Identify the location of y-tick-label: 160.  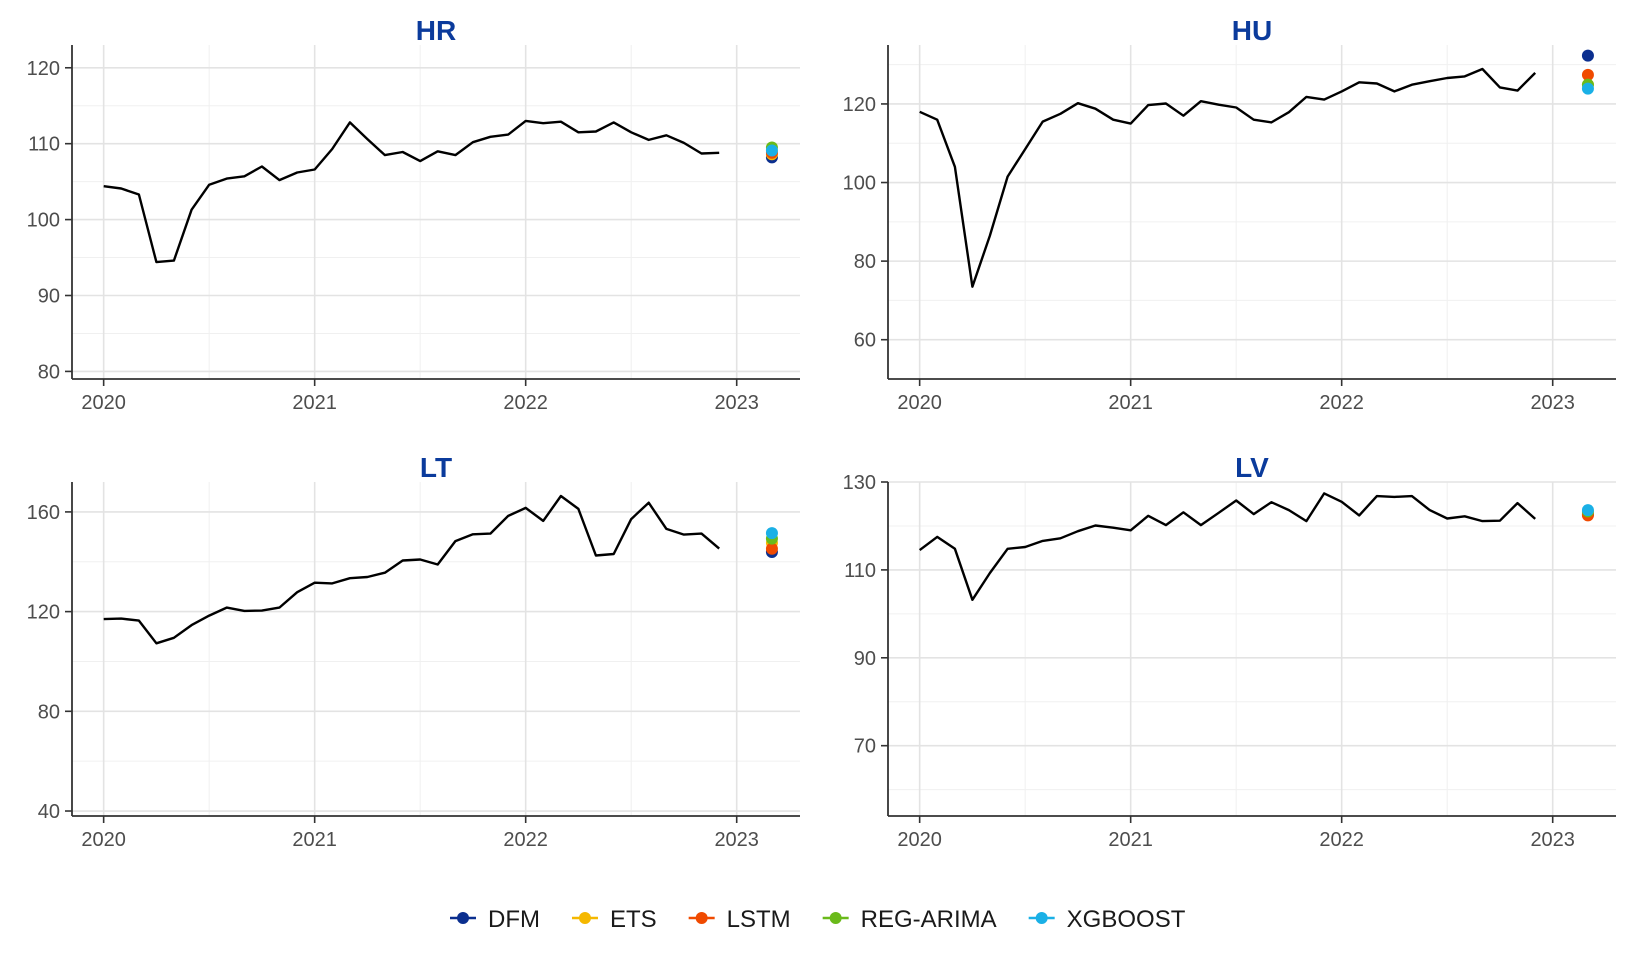
(43, 513).